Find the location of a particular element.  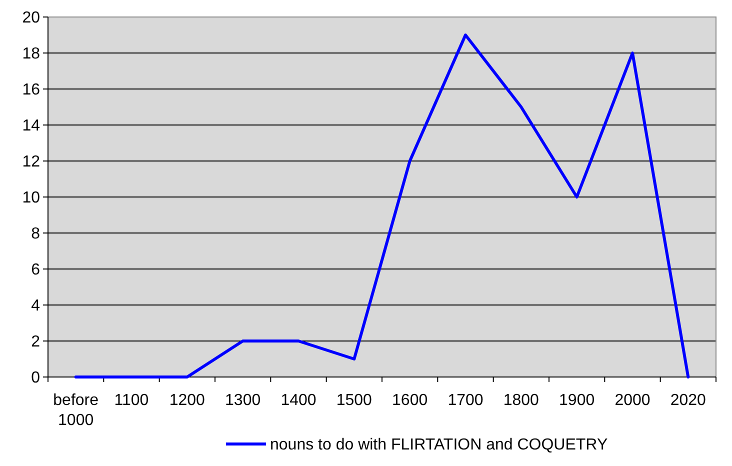

y-tick-label: 2 is located at coordinates (35, 342).